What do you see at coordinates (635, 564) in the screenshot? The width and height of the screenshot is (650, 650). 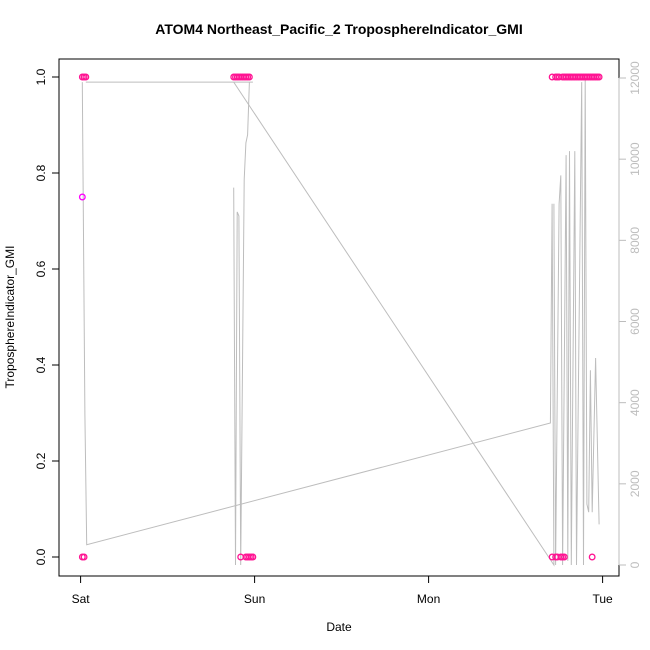 I see `y2-tick-label: 0` at bounding box center [635, 564].